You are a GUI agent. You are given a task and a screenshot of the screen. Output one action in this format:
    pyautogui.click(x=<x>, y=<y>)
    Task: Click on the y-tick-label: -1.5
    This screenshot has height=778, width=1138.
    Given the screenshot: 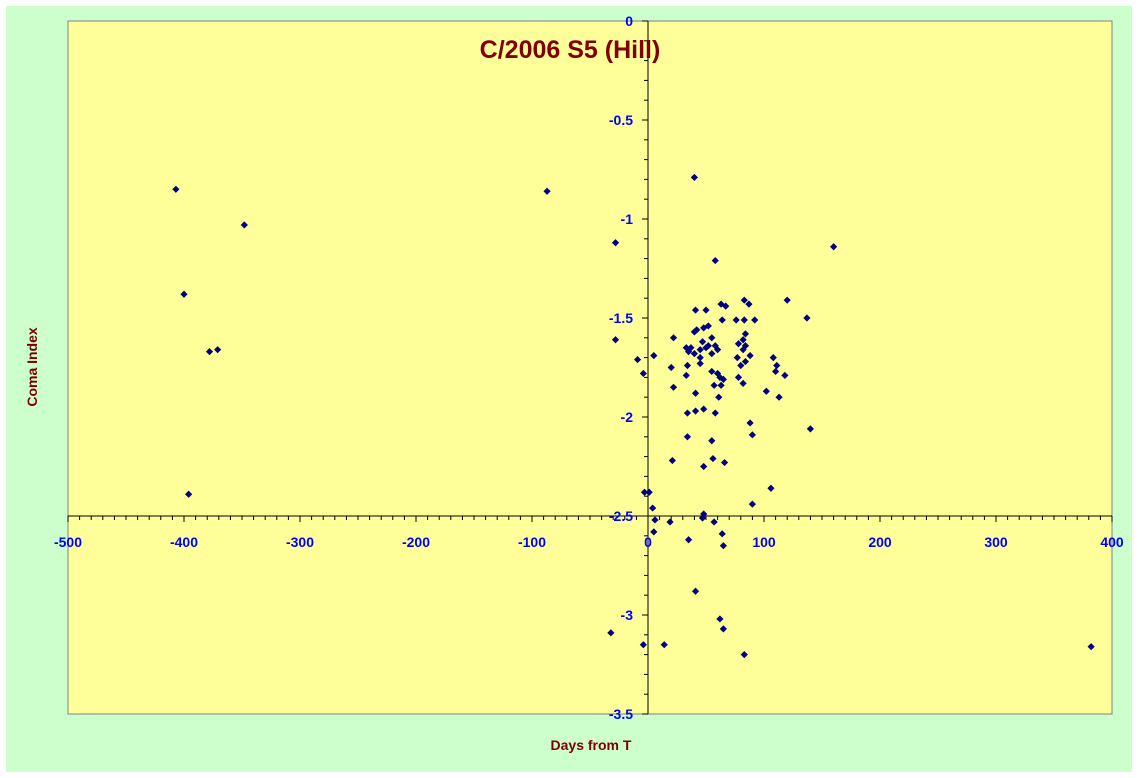 What is the action you would take?
    pyautogui.click(x=621, y=318)
    